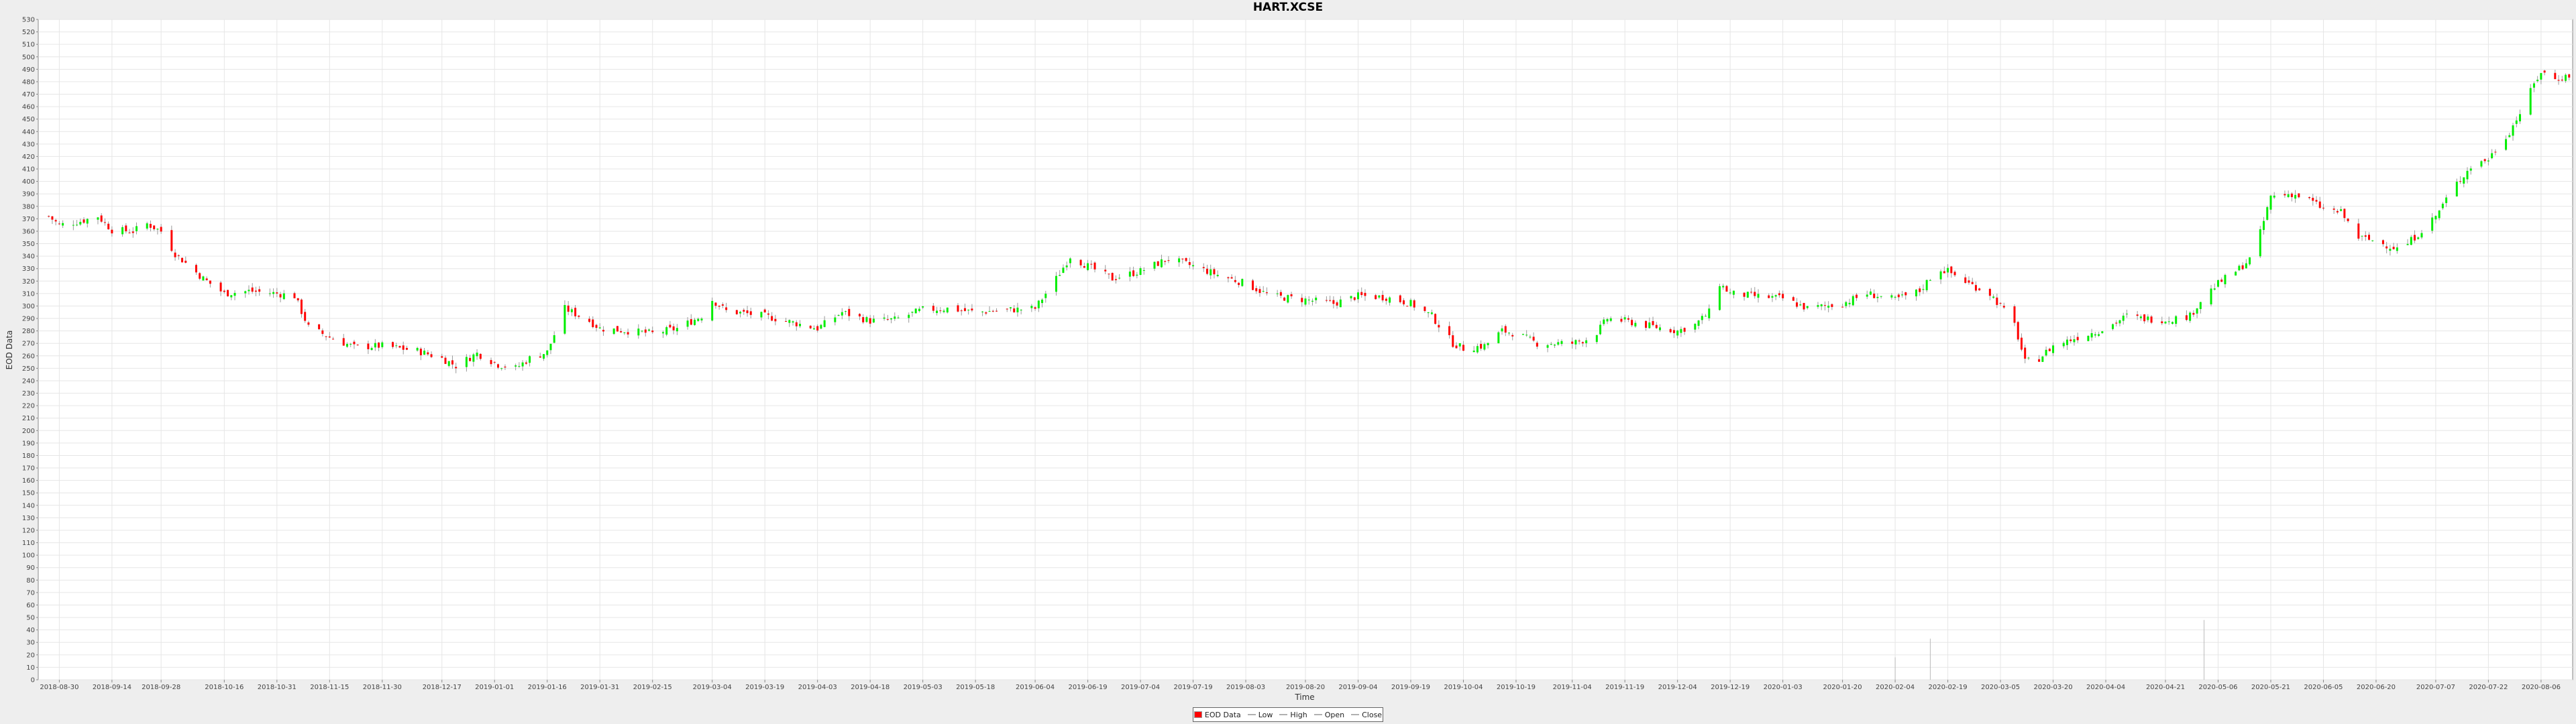 This screenshot has height=724, width=2576. What do you see at coordinates (224, 687) in the screenshot?
I see `x-tick-label: 2018-10-16` at bounding box center [224, 687].